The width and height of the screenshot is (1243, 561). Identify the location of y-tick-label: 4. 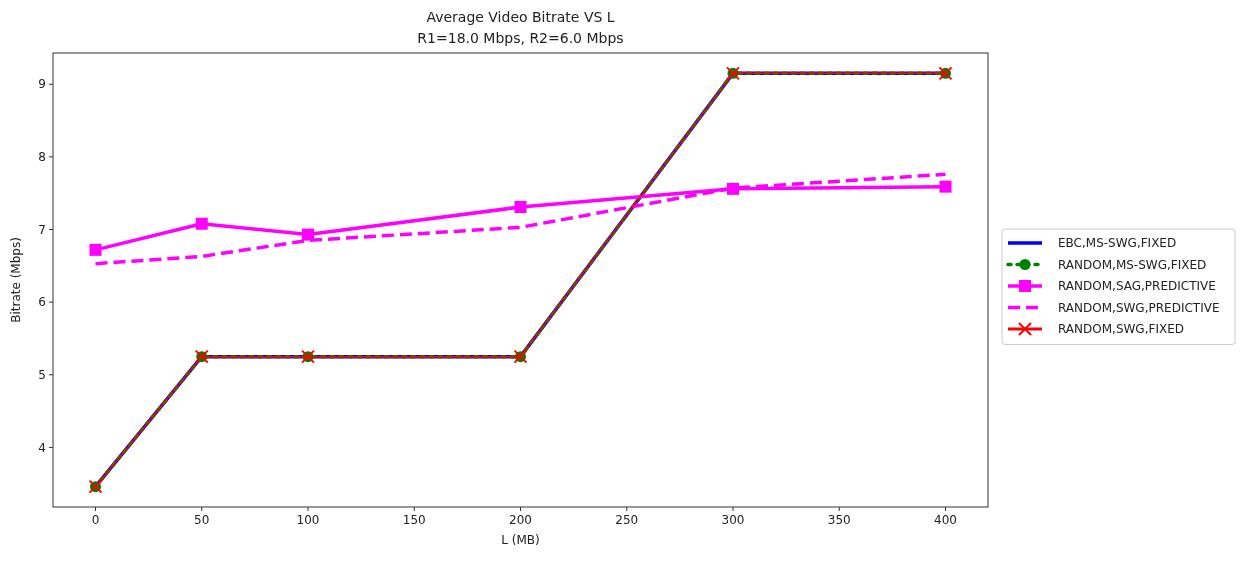
(42, 447).